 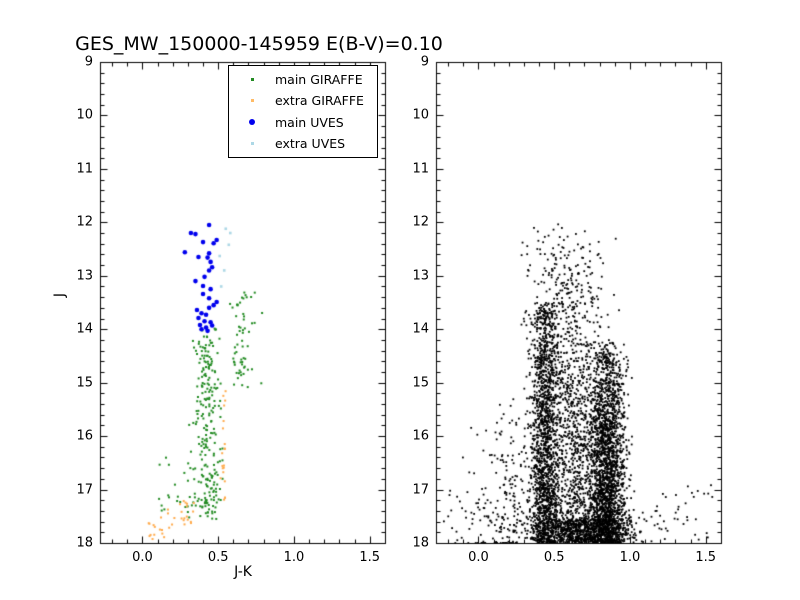 I want to click on panel0-y-tick-13: 13, so click(x=84, y=276).